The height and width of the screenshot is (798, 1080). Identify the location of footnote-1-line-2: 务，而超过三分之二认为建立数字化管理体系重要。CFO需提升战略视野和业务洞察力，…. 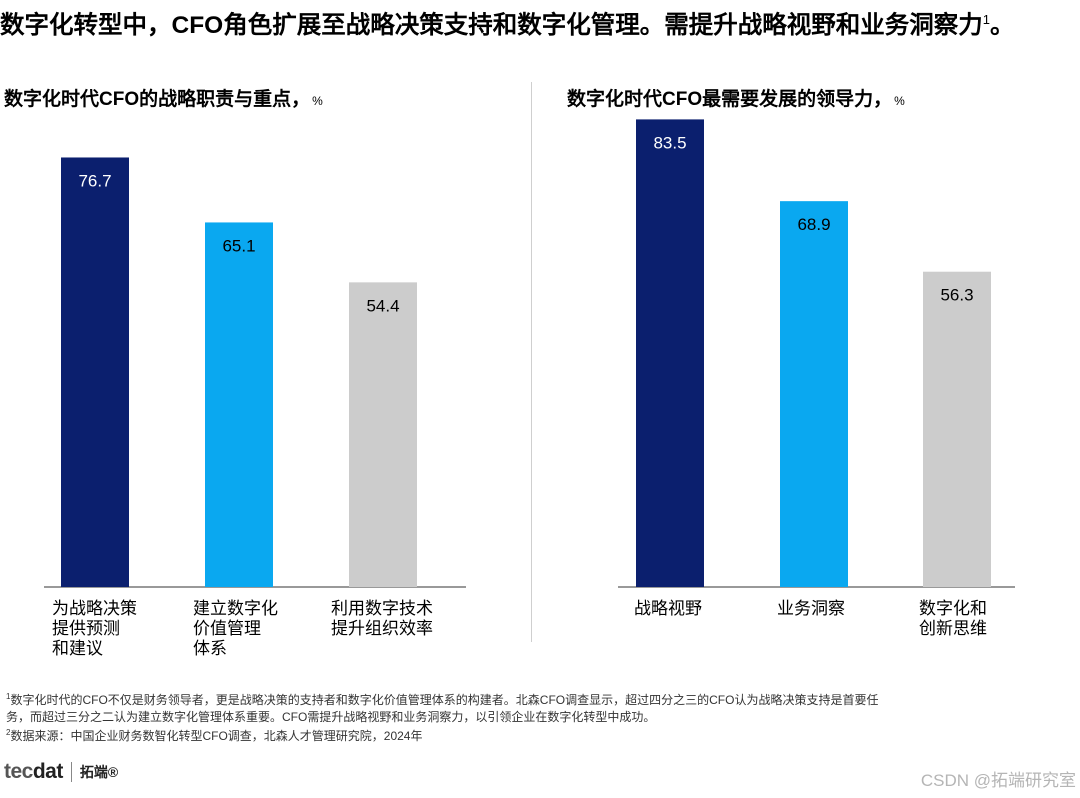
(331, 716).